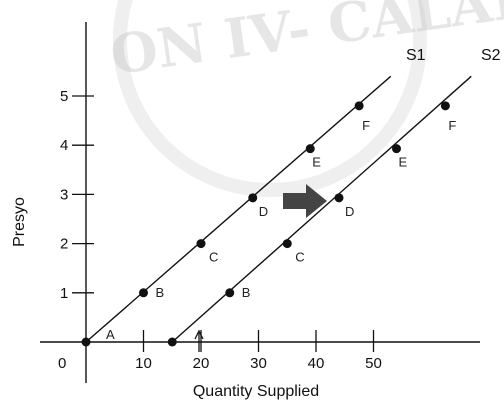 The width and height of the screenshot is (504, 401). Describe the element at coordinates (64, 244) in the screenshot. I see `y-tick-label-2: 2` at that location.